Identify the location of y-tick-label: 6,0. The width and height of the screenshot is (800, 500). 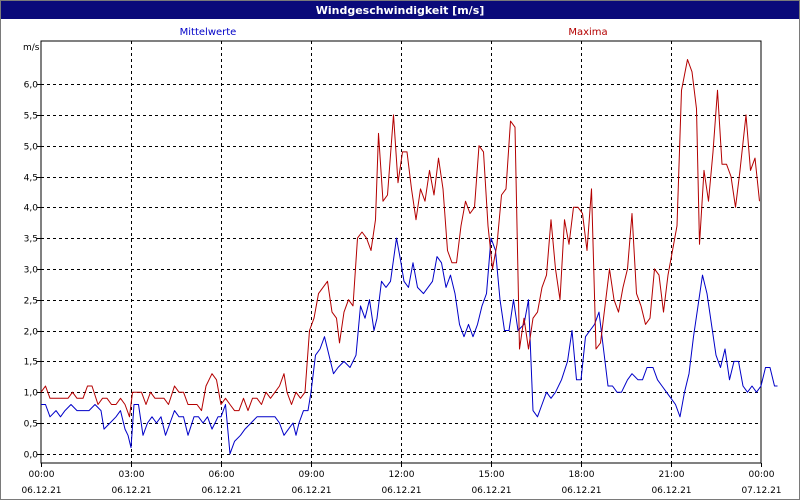
(31, 86).